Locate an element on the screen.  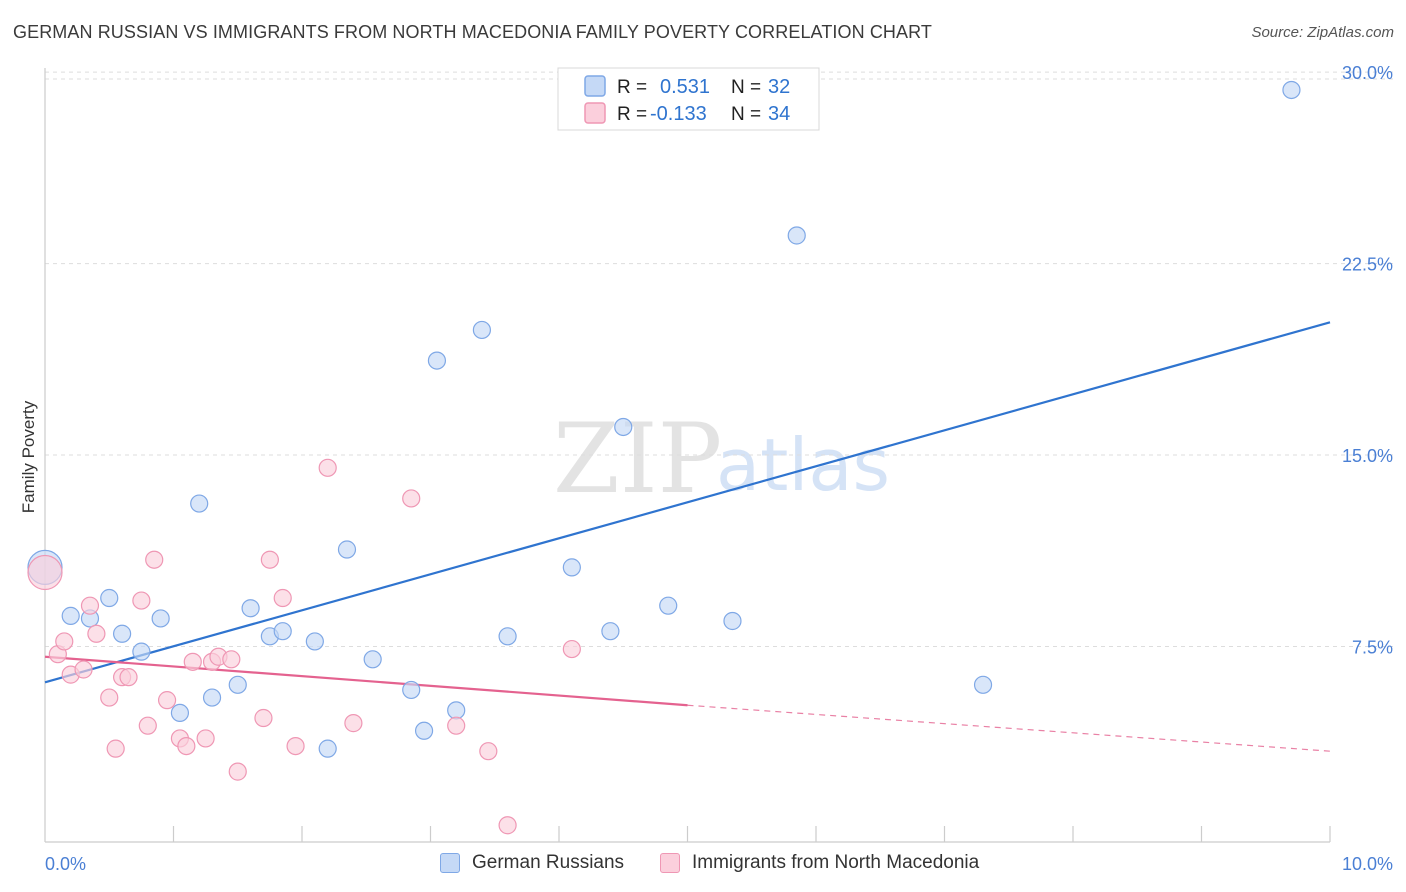
stats-n-value-2: 34 is located at coordinates (779, 114).